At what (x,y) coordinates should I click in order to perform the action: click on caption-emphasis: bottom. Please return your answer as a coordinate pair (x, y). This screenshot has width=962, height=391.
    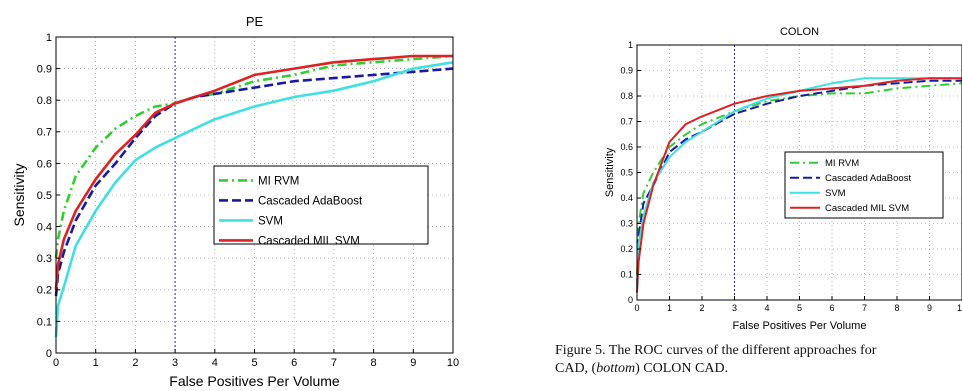
    Looking at the image, I should click on (616, 368).